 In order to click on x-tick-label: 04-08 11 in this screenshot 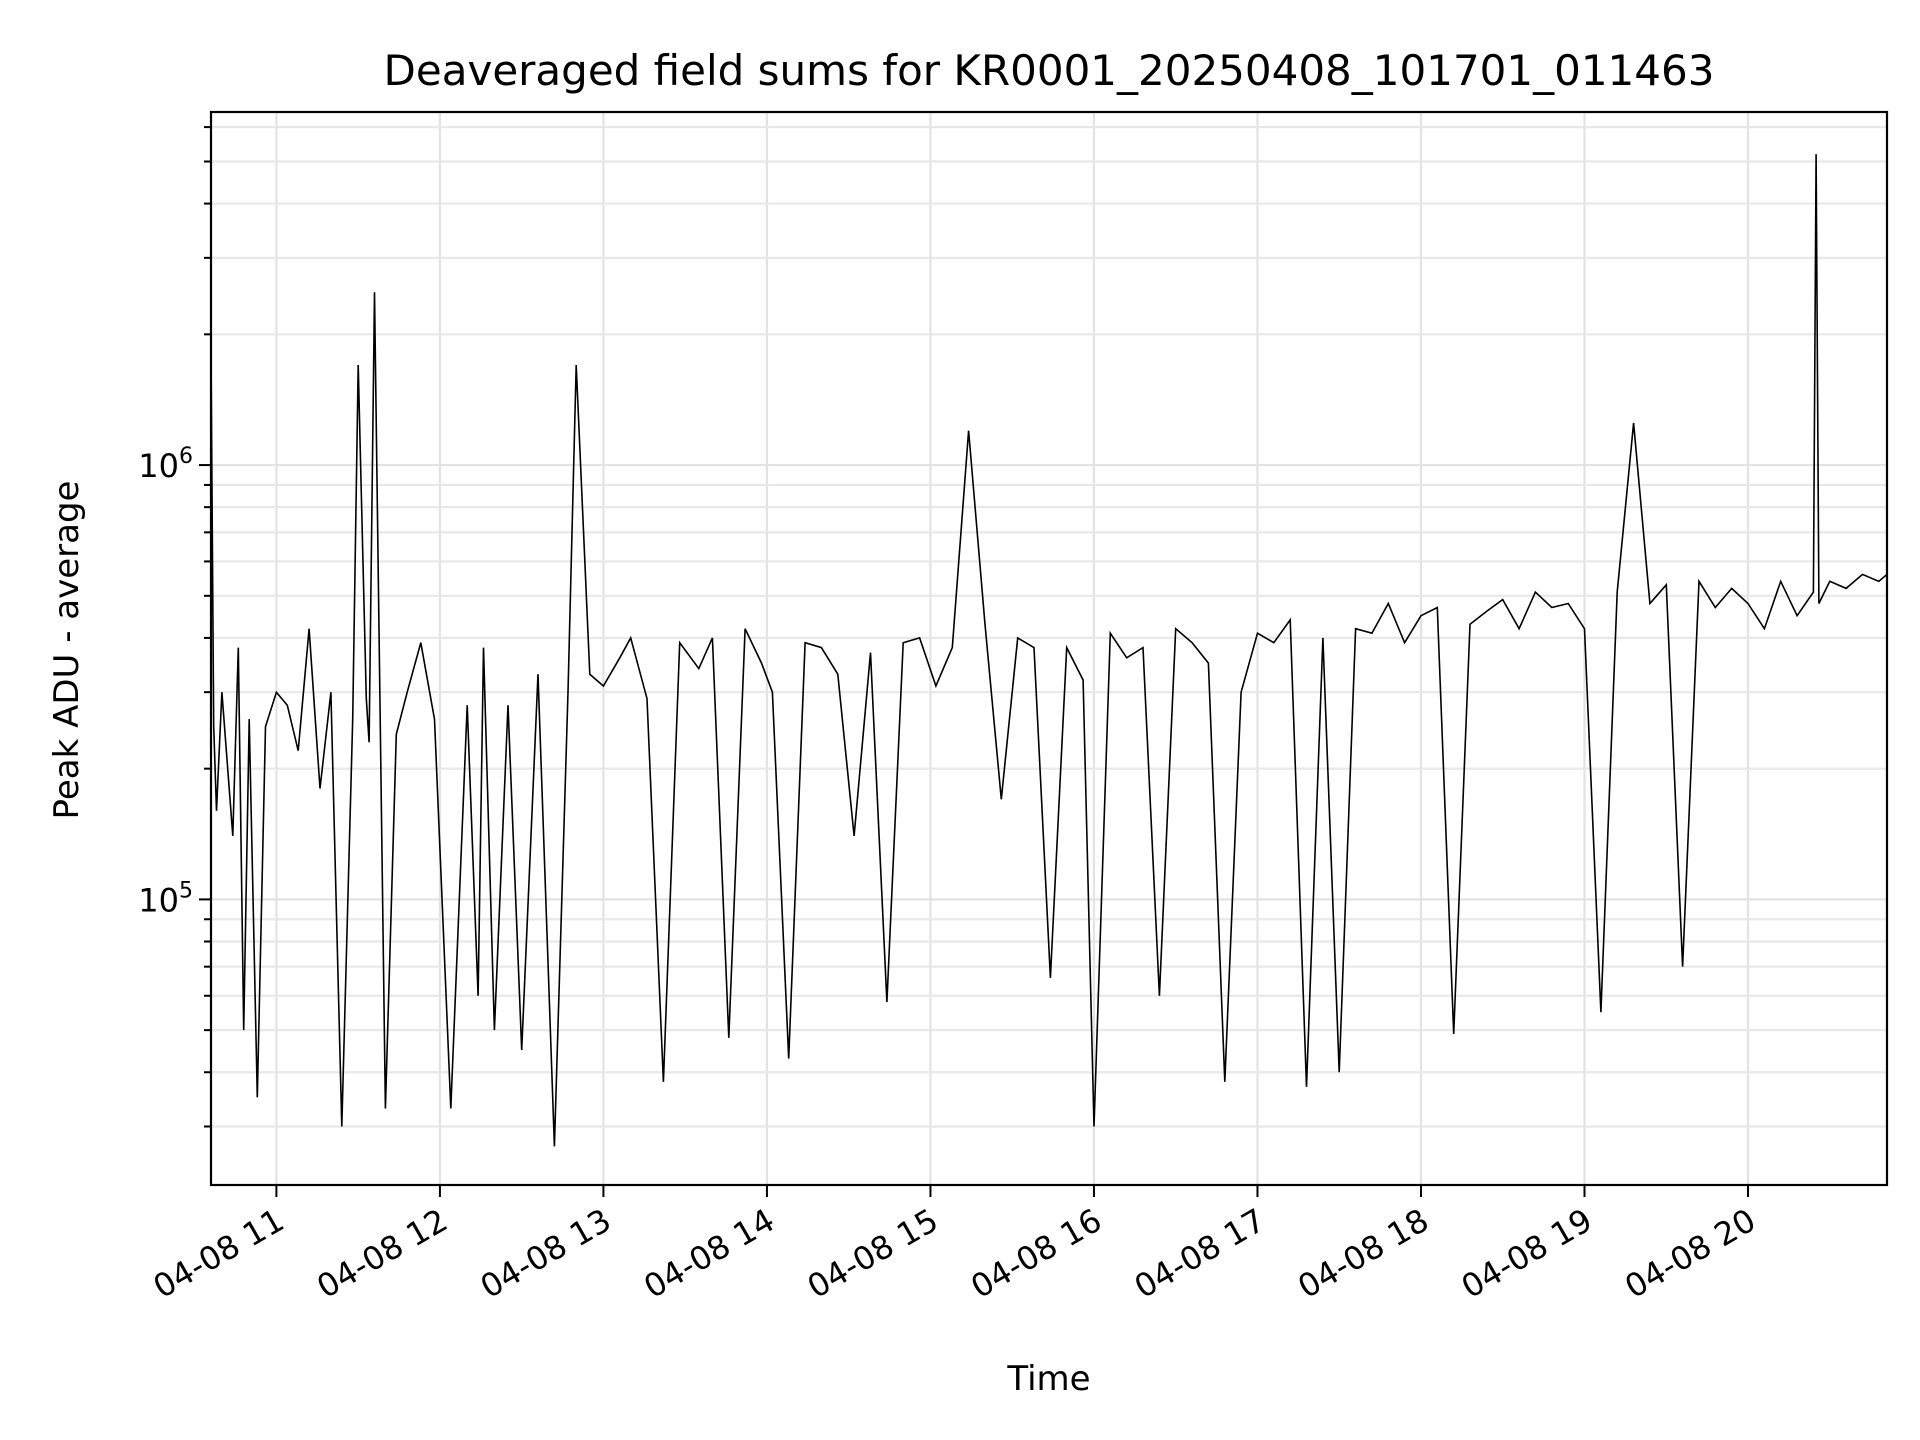, I will do `click(219, 1253)`.